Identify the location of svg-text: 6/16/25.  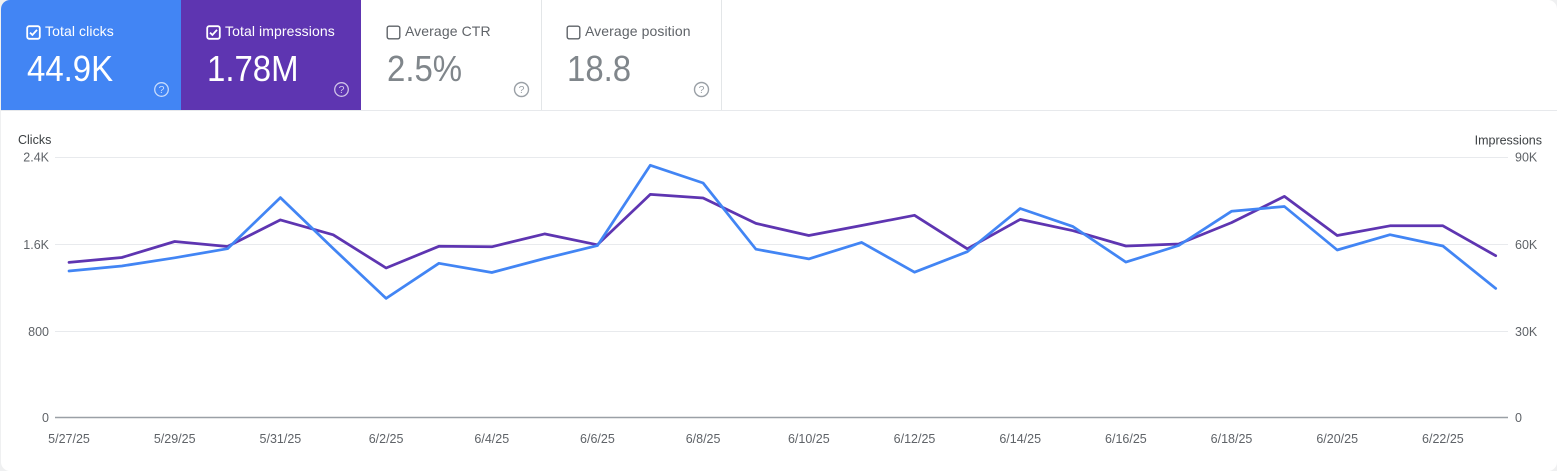
(1126, 439).